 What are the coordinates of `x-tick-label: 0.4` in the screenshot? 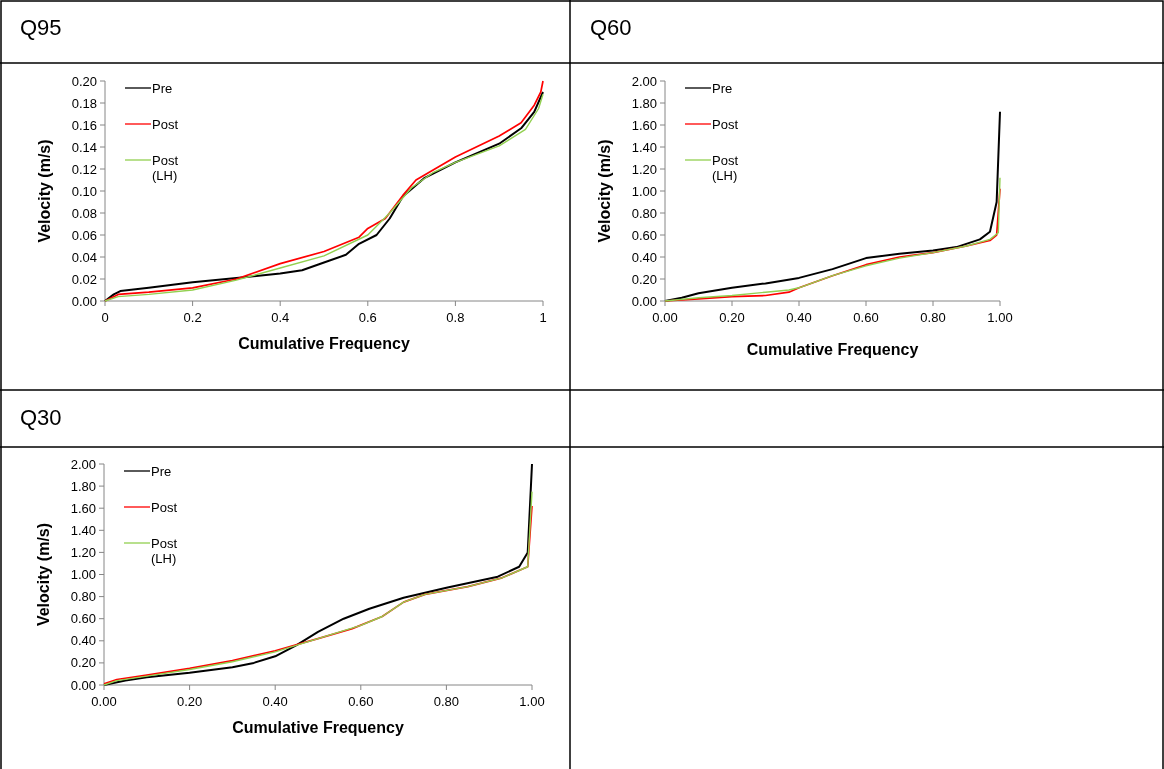 It's located at (280, 317).